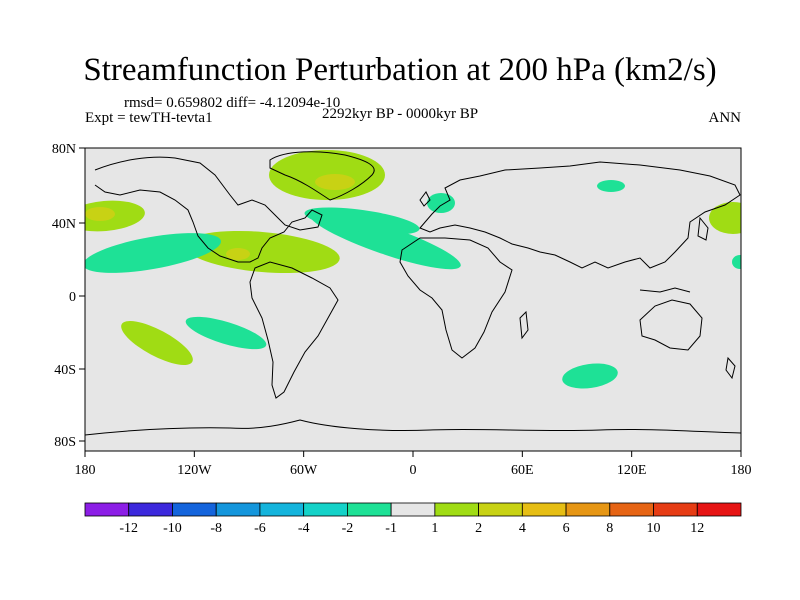 This screenshot has height=600, width=800. Describe the element at coordinates (64, 149) in the screenshot. I see `y-tick-label: 80N` at that location.